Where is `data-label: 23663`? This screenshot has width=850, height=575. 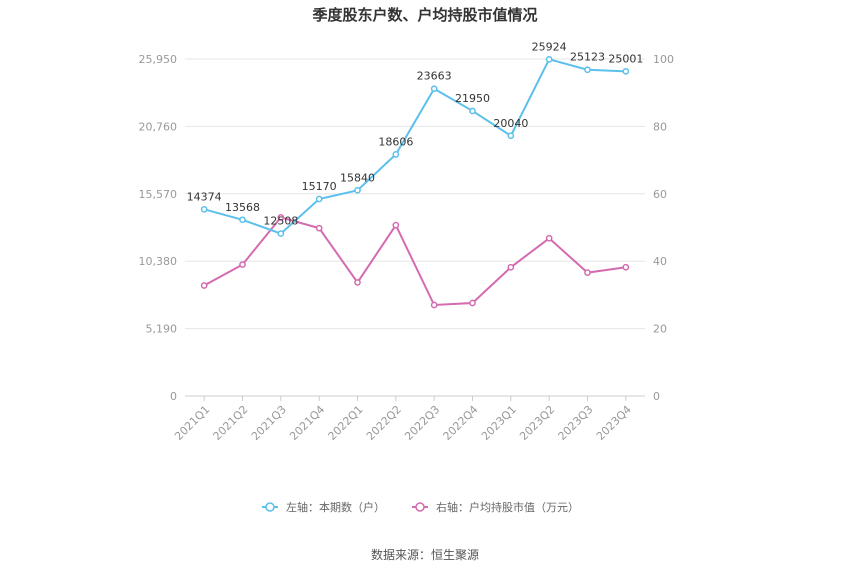
data-label: 23663 is located at coordinates (434, 76).